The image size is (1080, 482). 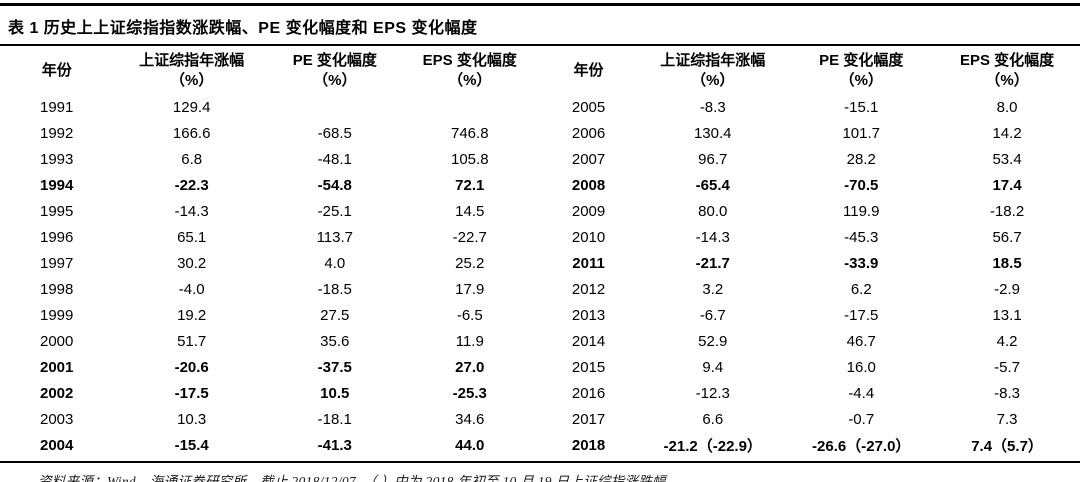 What do you see at coordinates (588, 185) in the screenshot?
I see `year-cell: 2008` at bounding box center [588, 185].